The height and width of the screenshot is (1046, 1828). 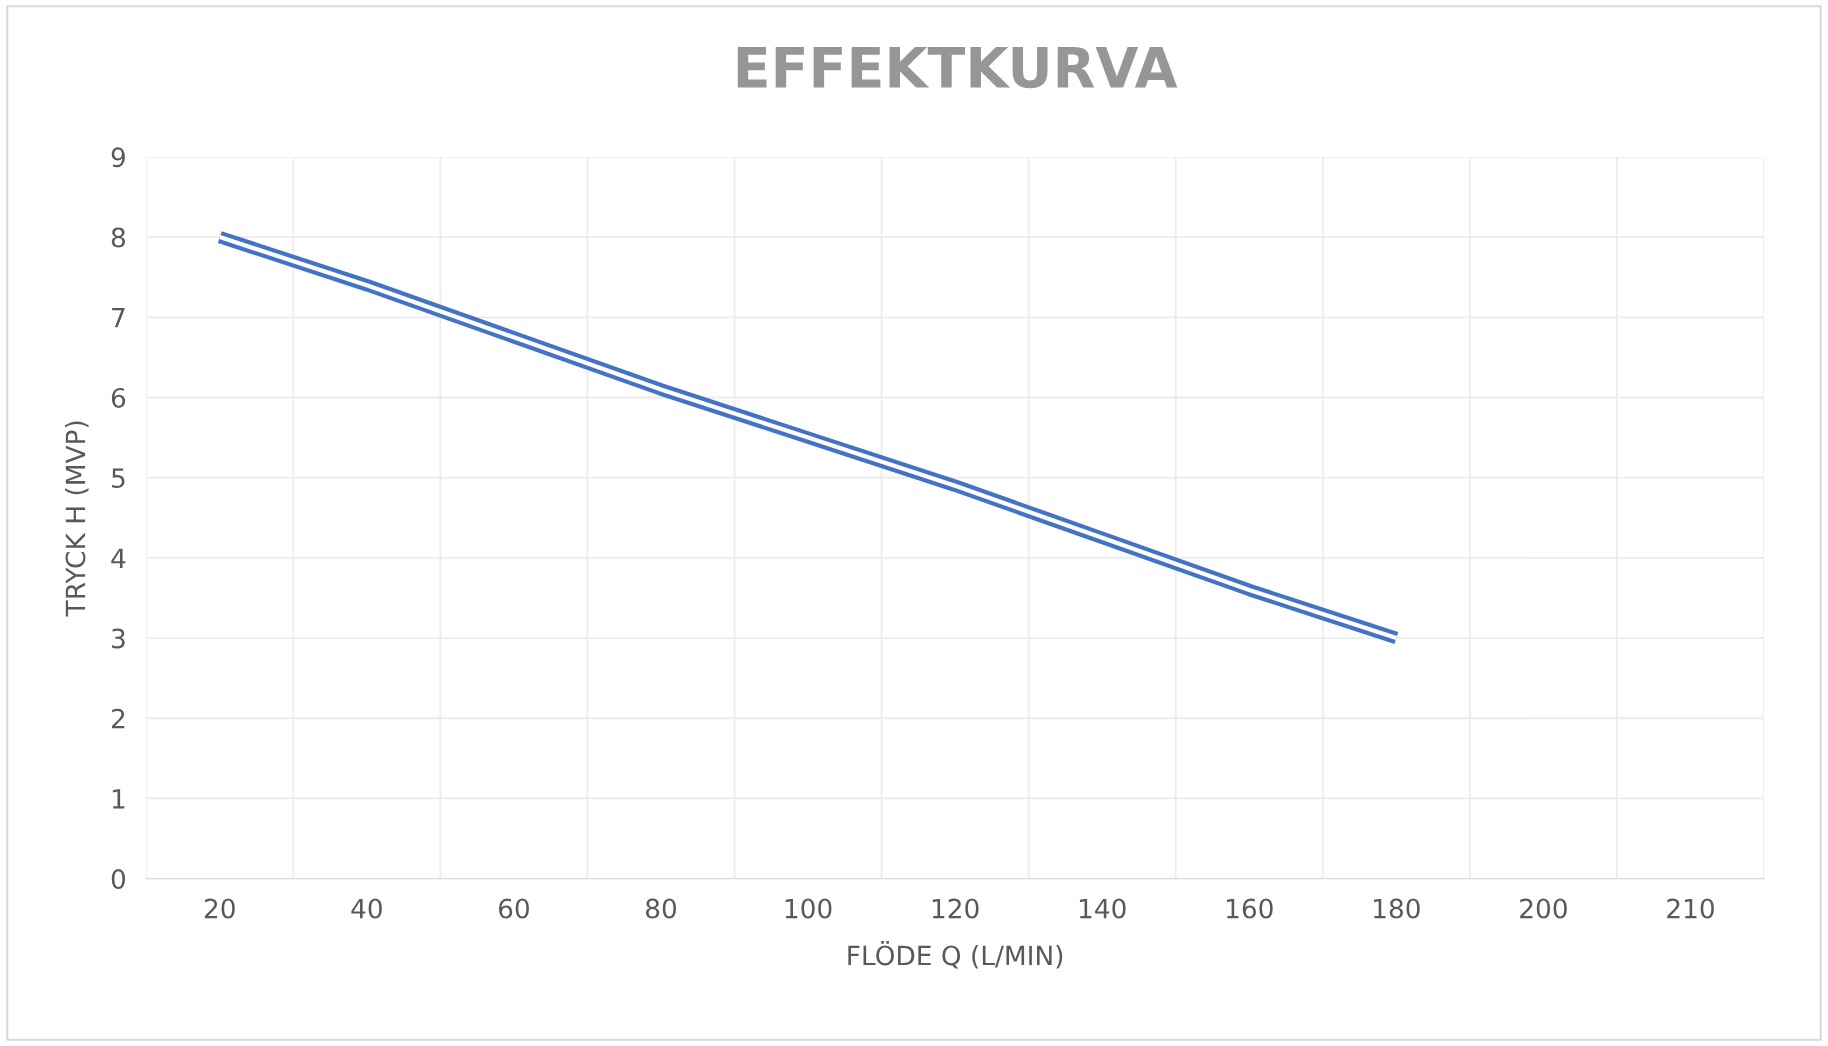 I want to click on x-tick-label: 160, so click(x=1249, y=908).